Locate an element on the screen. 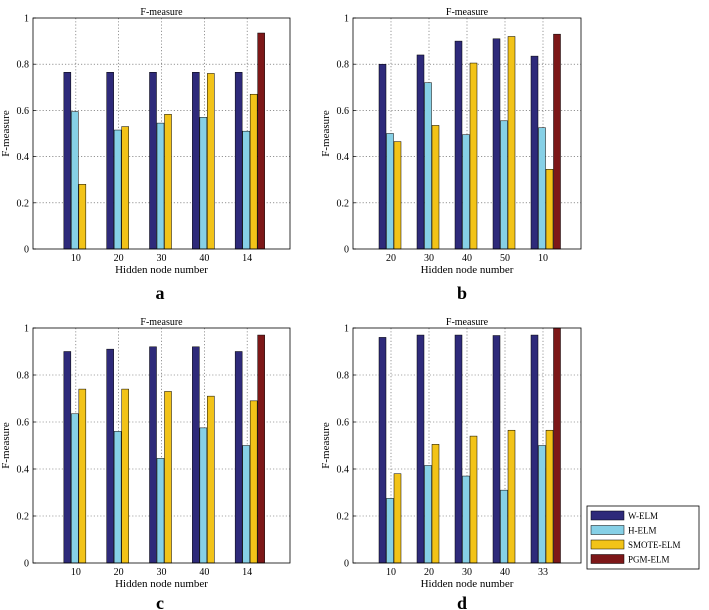 The image size is (709, 610). legend-swatch-smote-elm is located at coordinates (607, 544).